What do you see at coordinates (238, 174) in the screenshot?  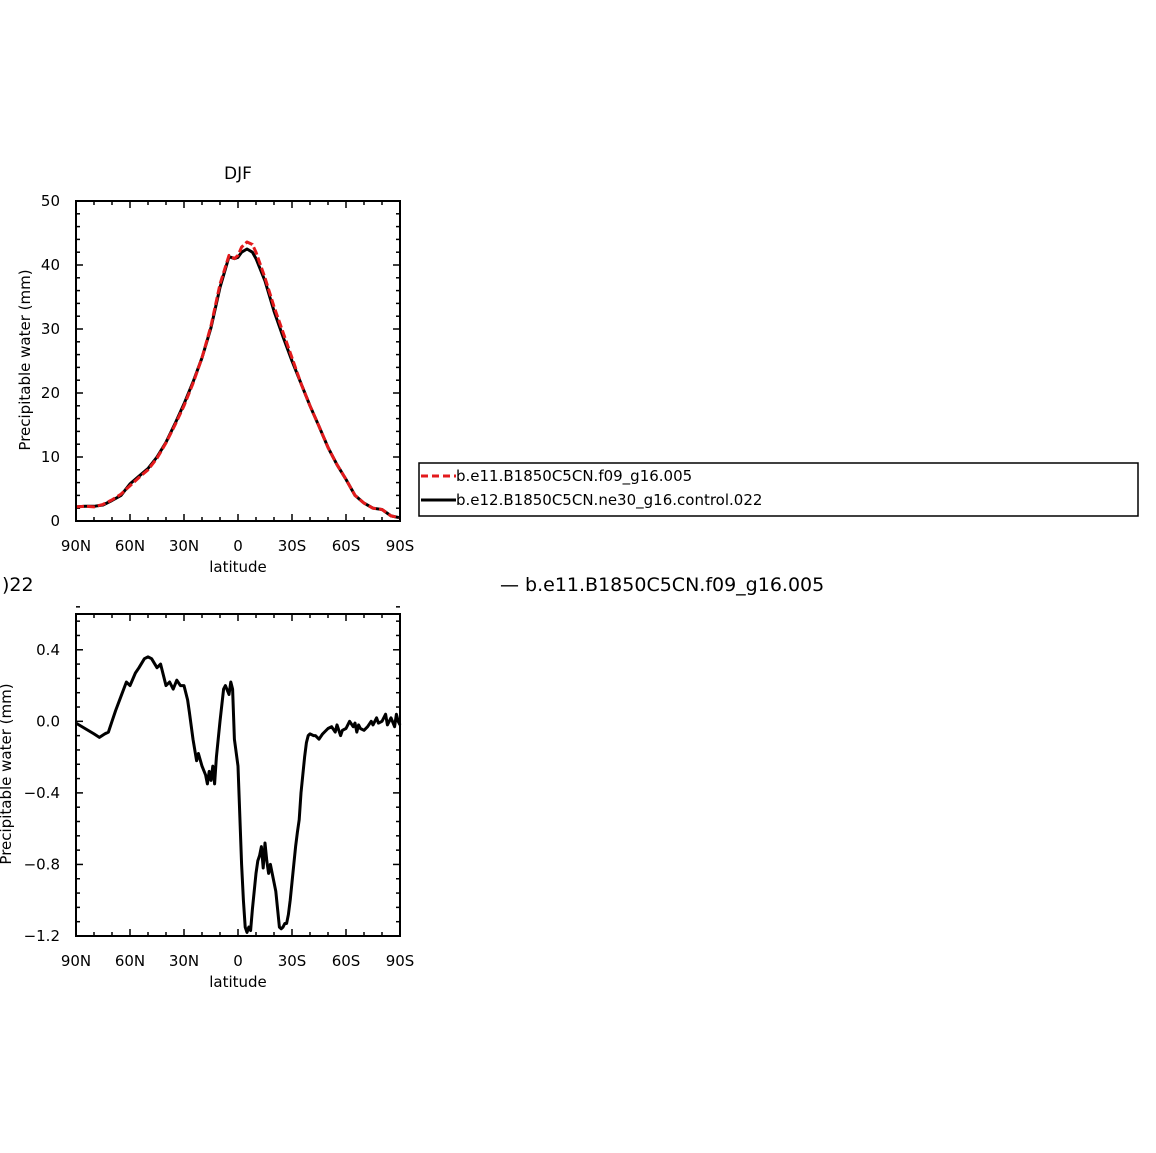 I see `top-plot-title: DJF` at bounding box center [238, 174].